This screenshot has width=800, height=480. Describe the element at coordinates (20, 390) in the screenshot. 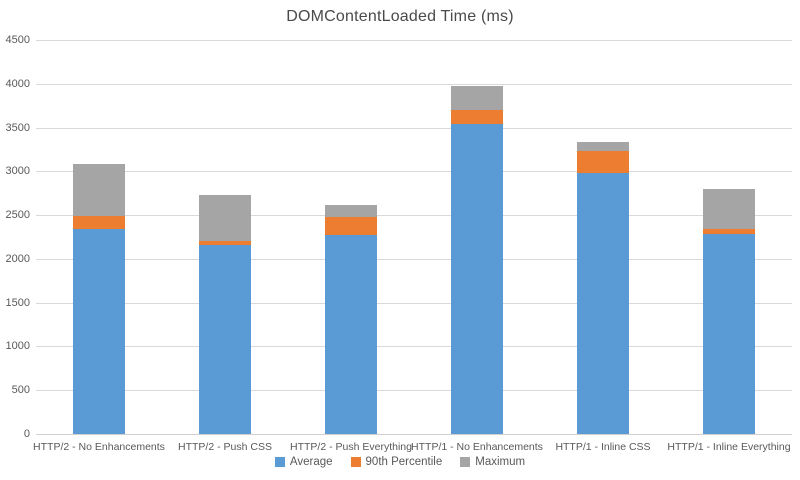

I see `y-axis-tick-label: 500` at that location.